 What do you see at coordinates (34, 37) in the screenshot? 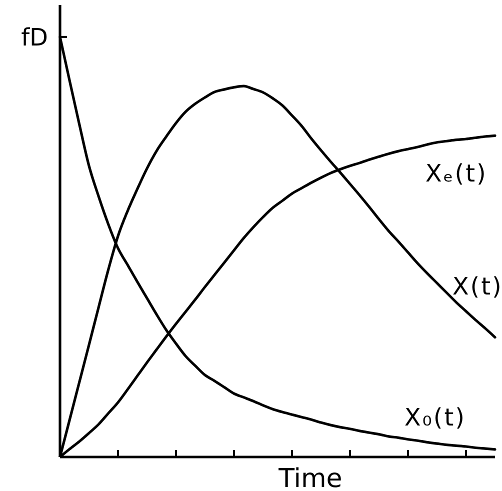
I see `text: fD` at bounding box center [34, 37].